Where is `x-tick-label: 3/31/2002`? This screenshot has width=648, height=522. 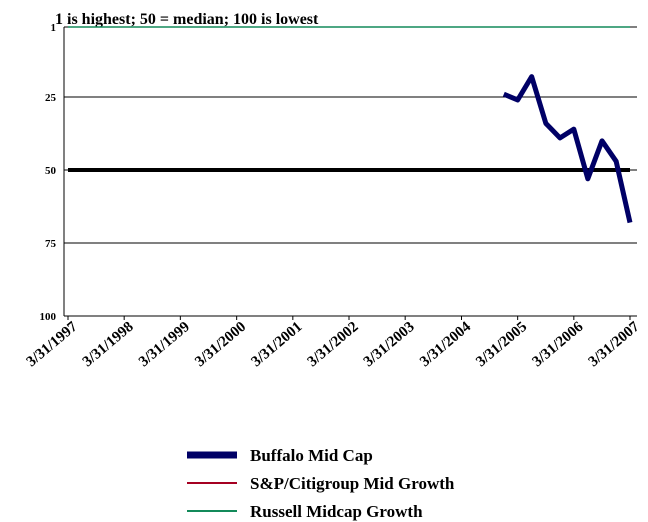
x-tick-label: 3/31/2002 is located at coordinates (333, 344).